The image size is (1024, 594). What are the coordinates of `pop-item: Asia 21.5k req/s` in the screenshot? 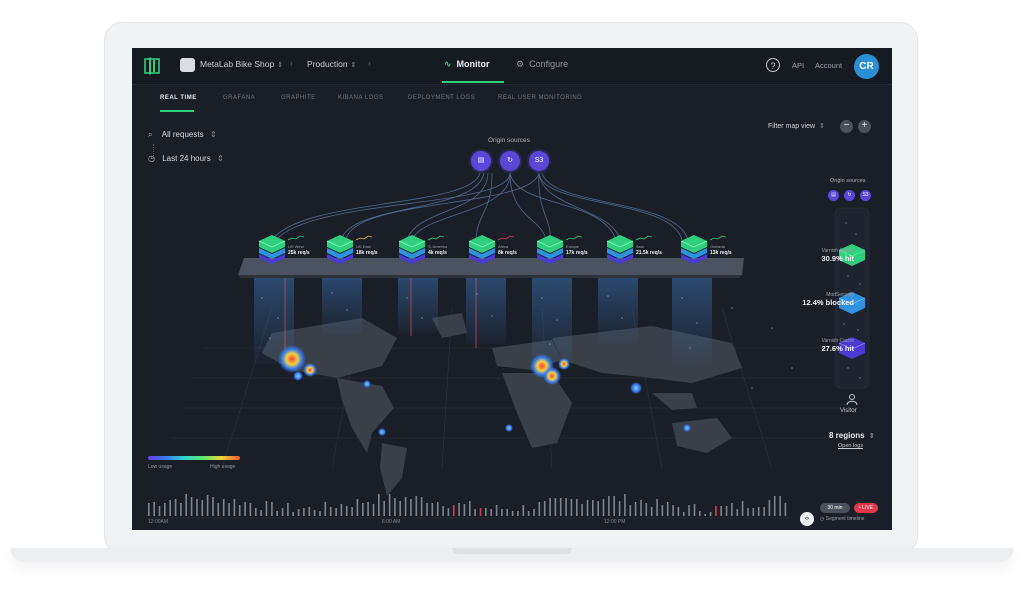 It's located at (636, 249).